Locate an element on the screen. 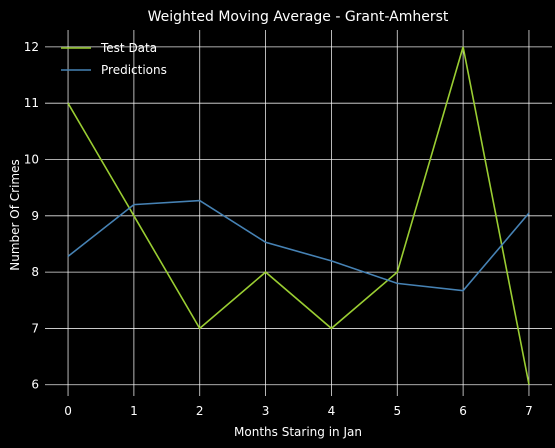 The width and height of the screenshot is (555, 448). x-tick-label: 2 is located at coordinates (200, 411).